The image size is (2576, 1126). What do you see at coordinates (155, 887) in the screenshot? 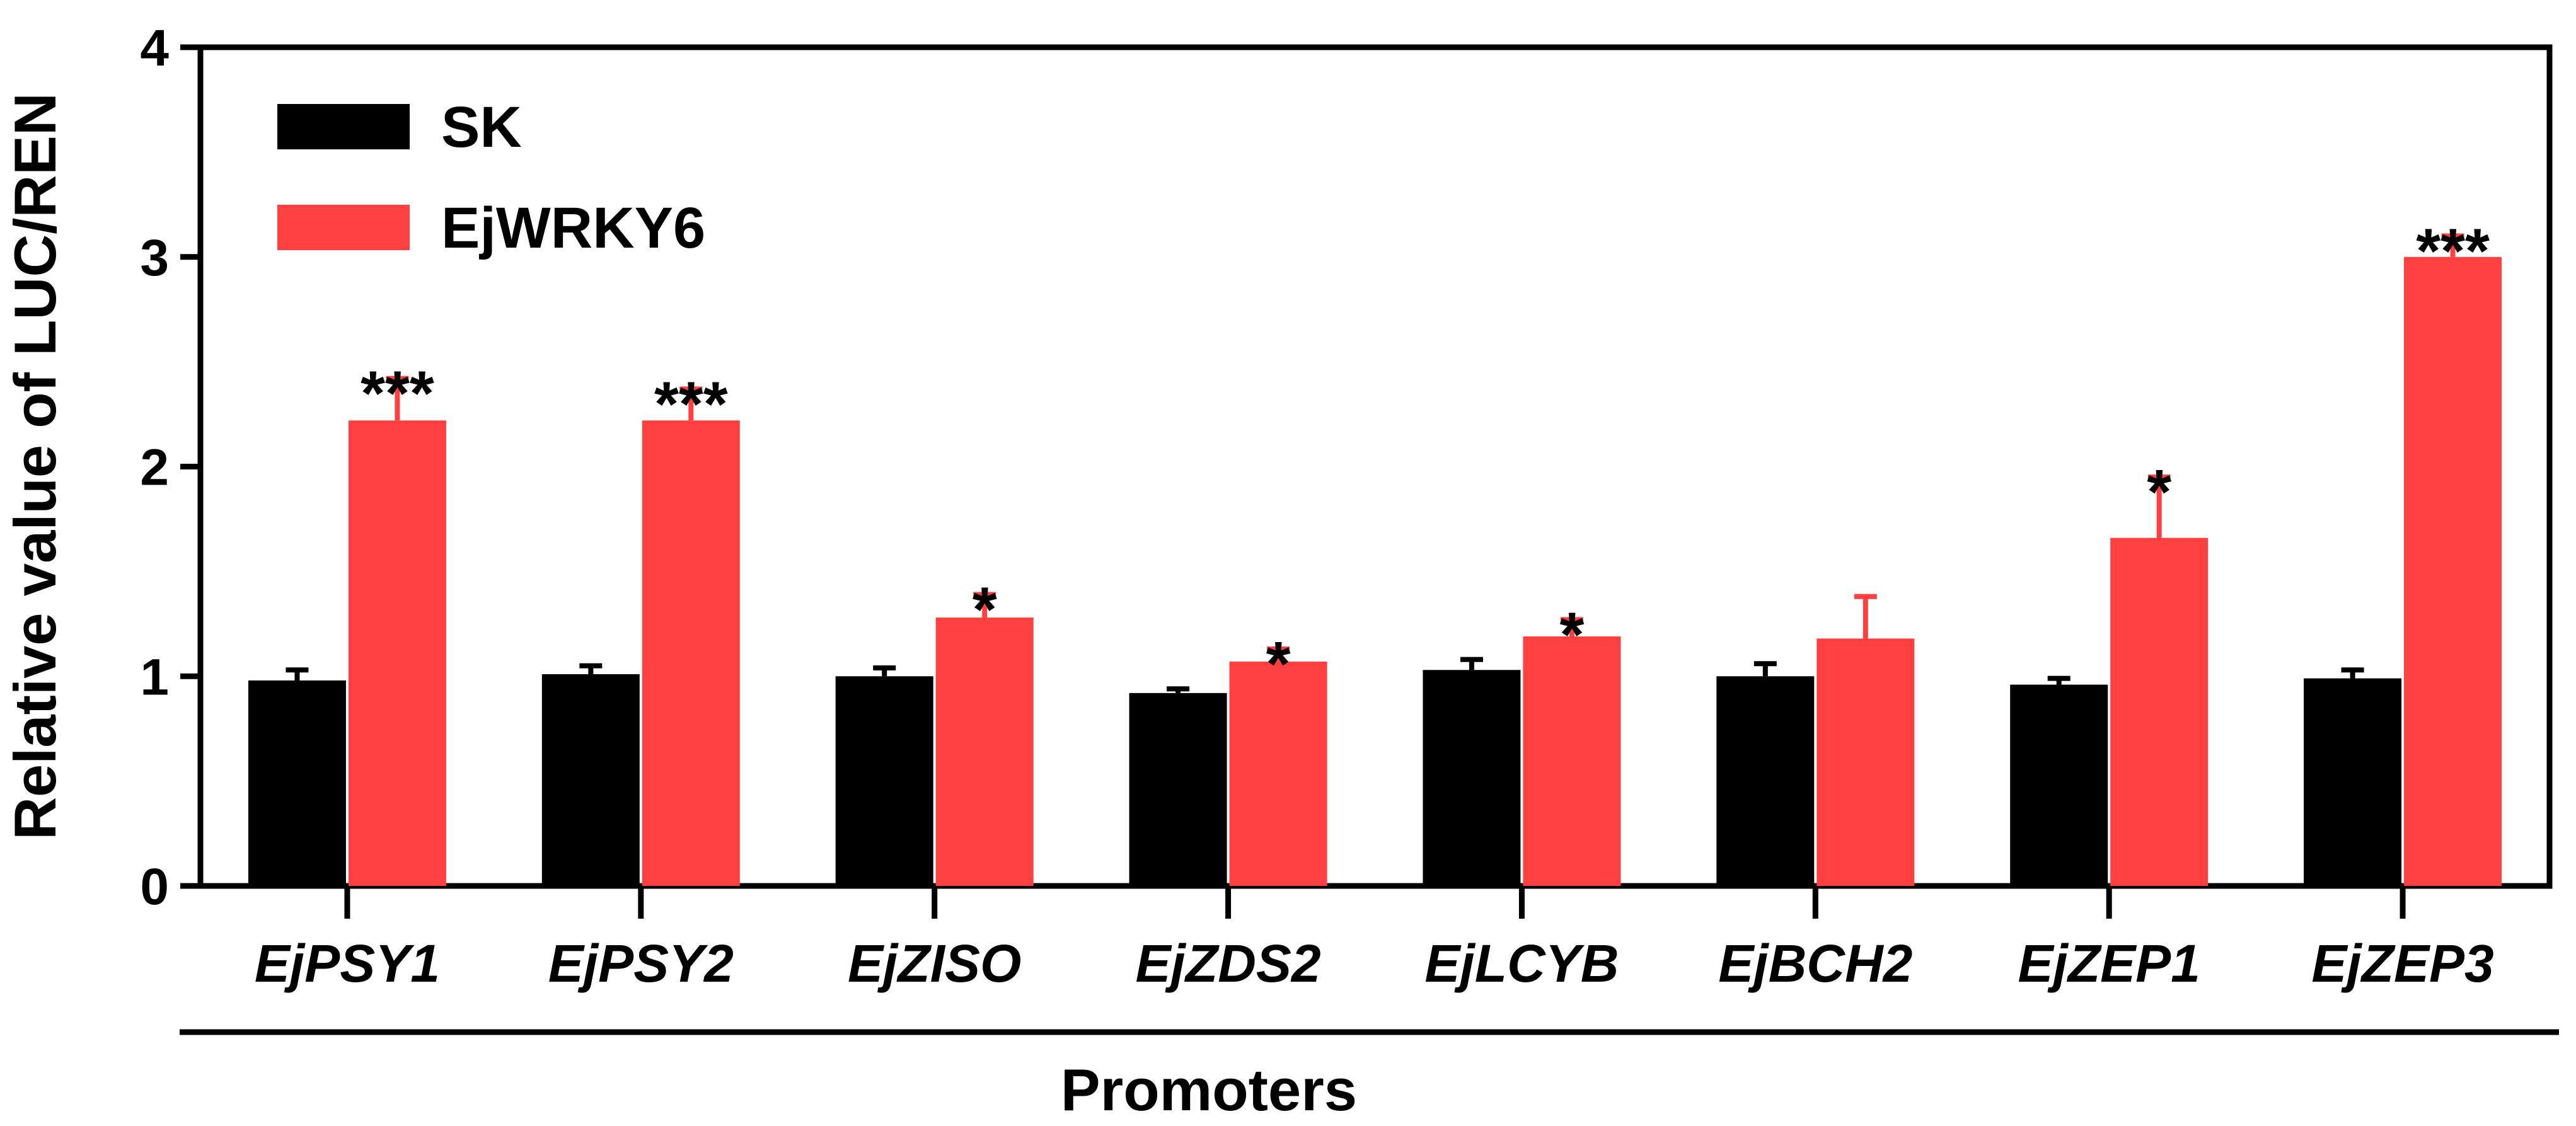
I see `y-tick-label: 0` at bounding box center [155, 887].